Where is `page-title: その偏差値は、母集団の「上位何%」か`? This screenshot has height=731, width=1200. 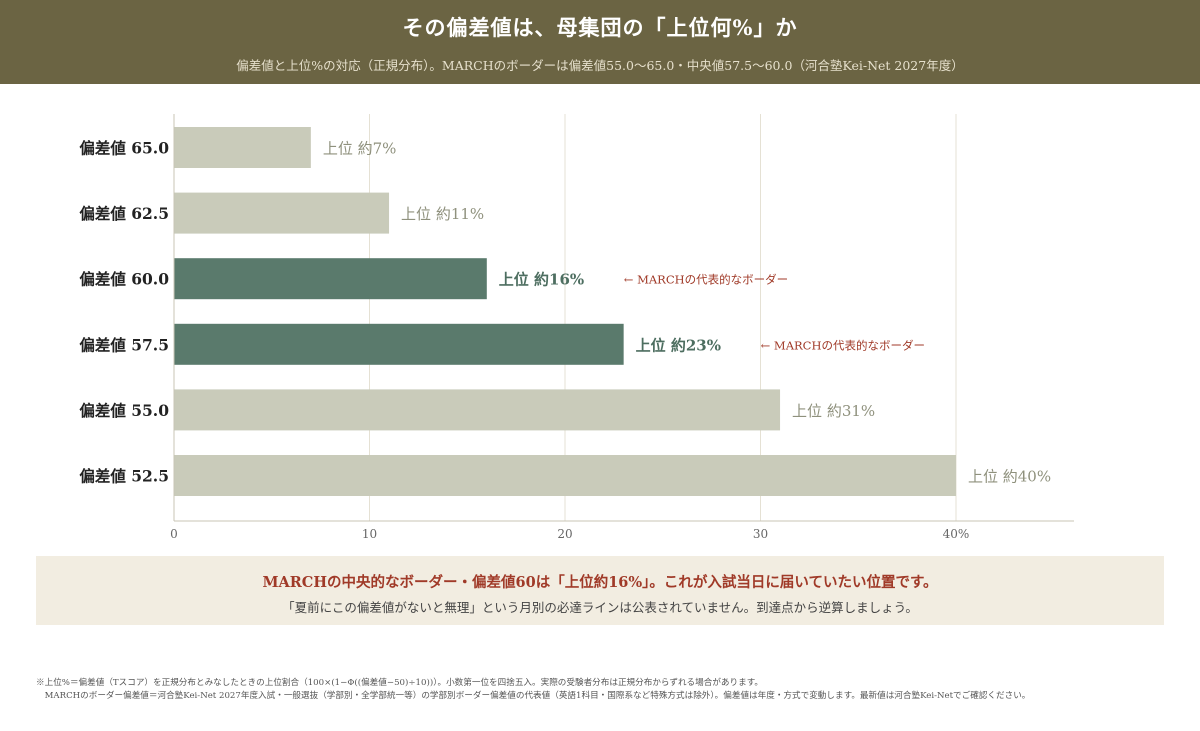 page-title: その偏差値は、母集団の「上位何%」か is located at coordinates (600, 27).